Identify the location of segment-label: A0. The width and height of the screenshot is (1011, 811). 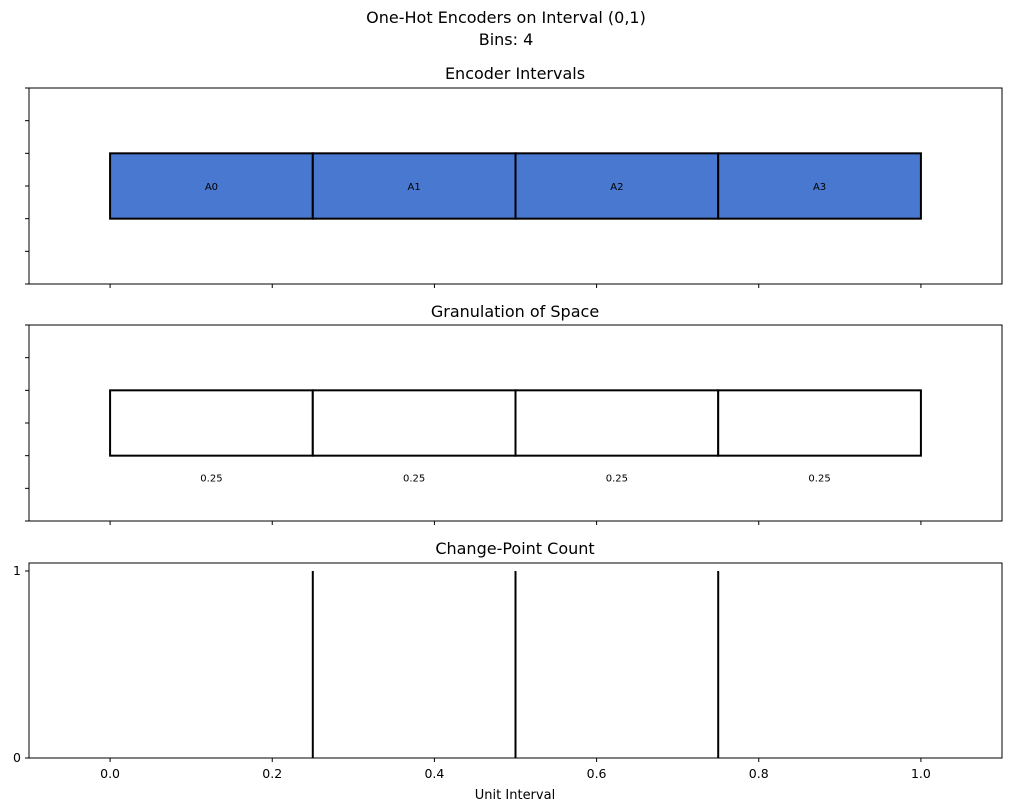
(211, 187).